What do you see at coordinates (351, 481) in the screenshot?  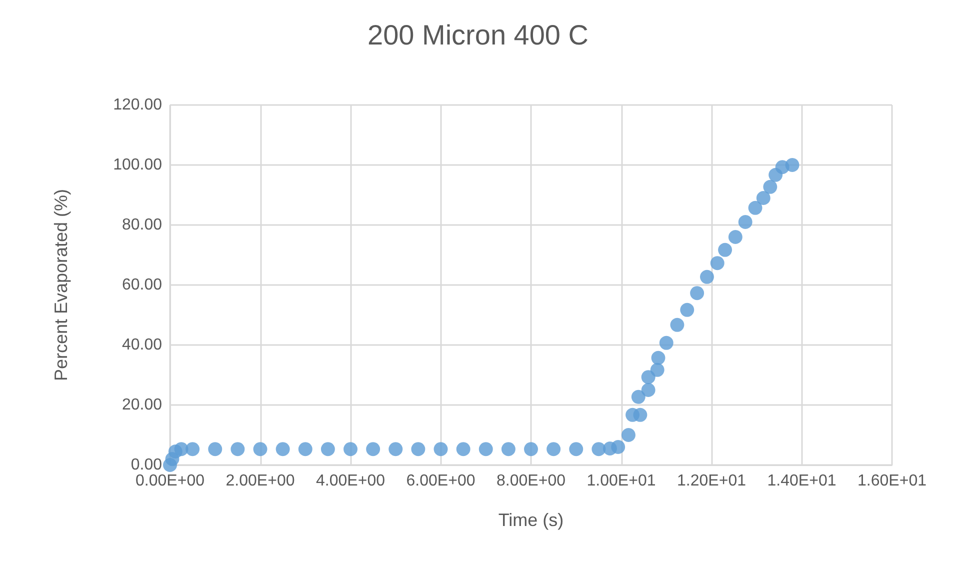 I see `x-tick-label: 4.00E+00` at bounding box center [351, 481].